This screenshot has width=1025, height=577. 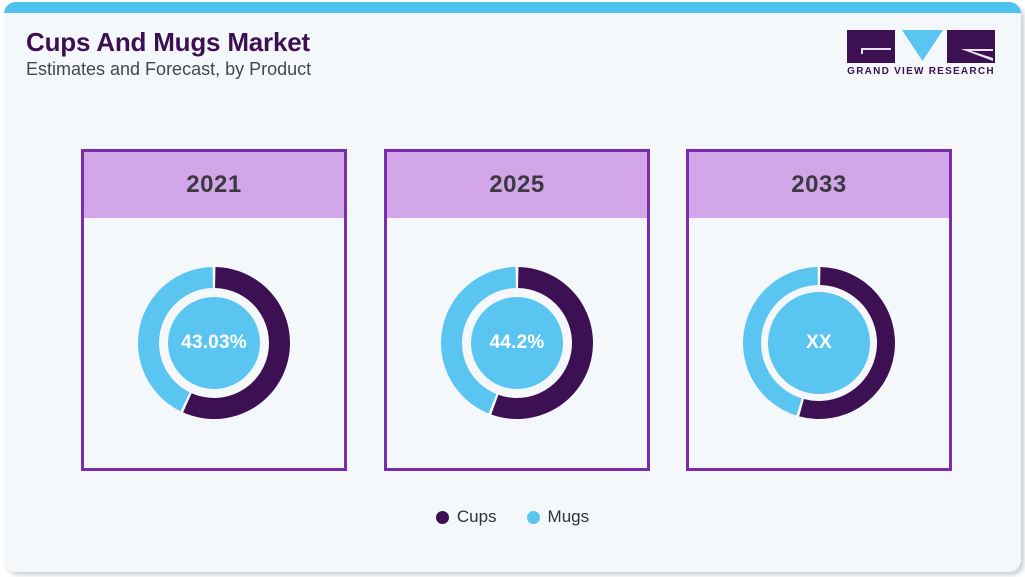 I want to click on donut-chart-2021: 43.03%, so click(x=214, y=343).